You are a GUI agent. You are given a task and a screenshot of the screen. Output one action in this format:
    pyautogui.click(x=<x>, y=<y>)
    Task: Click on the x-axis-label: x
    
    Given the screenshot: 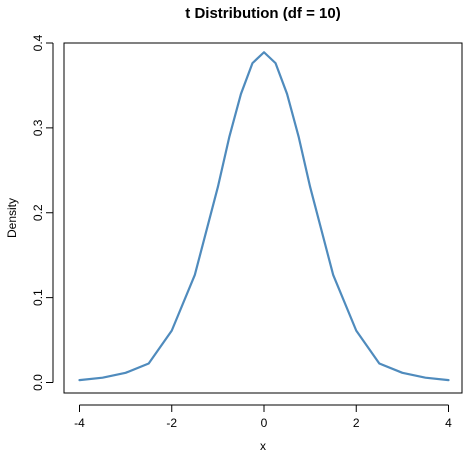 What is the action you would take?
    pyautogui.click(x=263, y=446)
    